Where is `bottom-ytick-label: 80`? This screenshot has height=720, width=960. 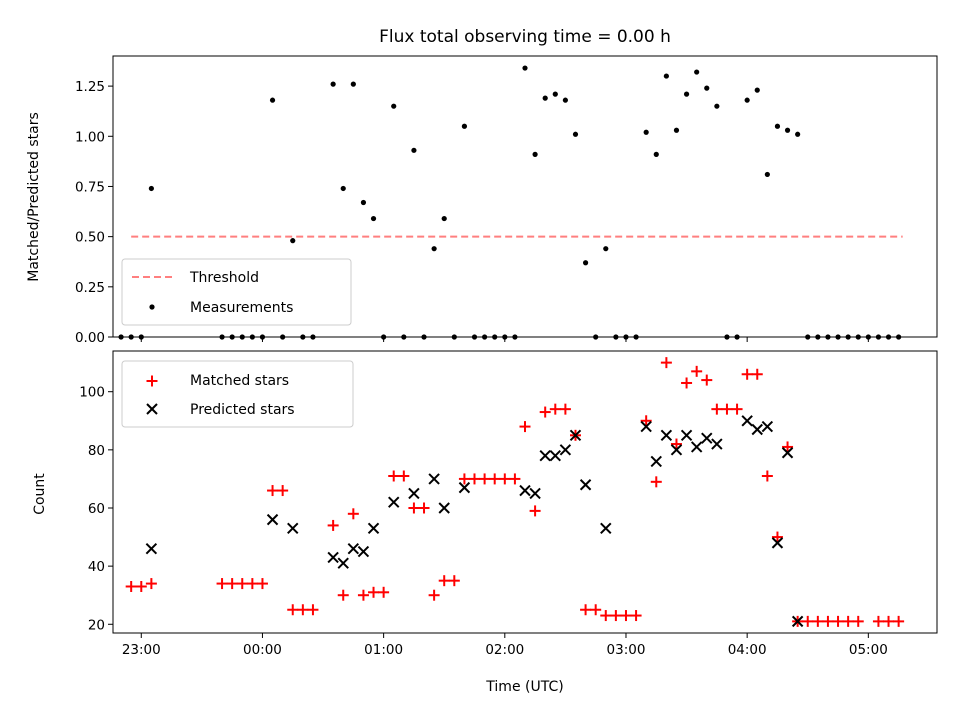
bottom-ytick-label: 80 is located at coordinates (96, 451).